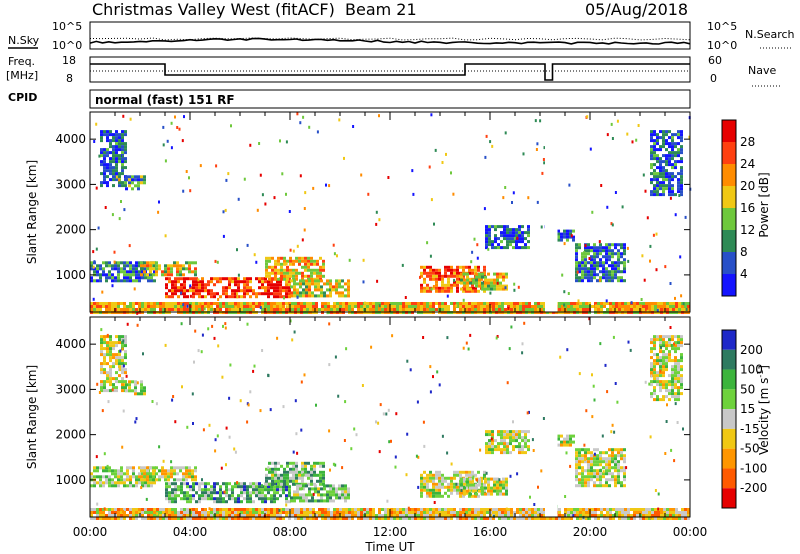  What do you see at coordinates (660, 171) in the screenshot?
I see `heatmap-cell-power-2097` at bounding box center [660, 171].